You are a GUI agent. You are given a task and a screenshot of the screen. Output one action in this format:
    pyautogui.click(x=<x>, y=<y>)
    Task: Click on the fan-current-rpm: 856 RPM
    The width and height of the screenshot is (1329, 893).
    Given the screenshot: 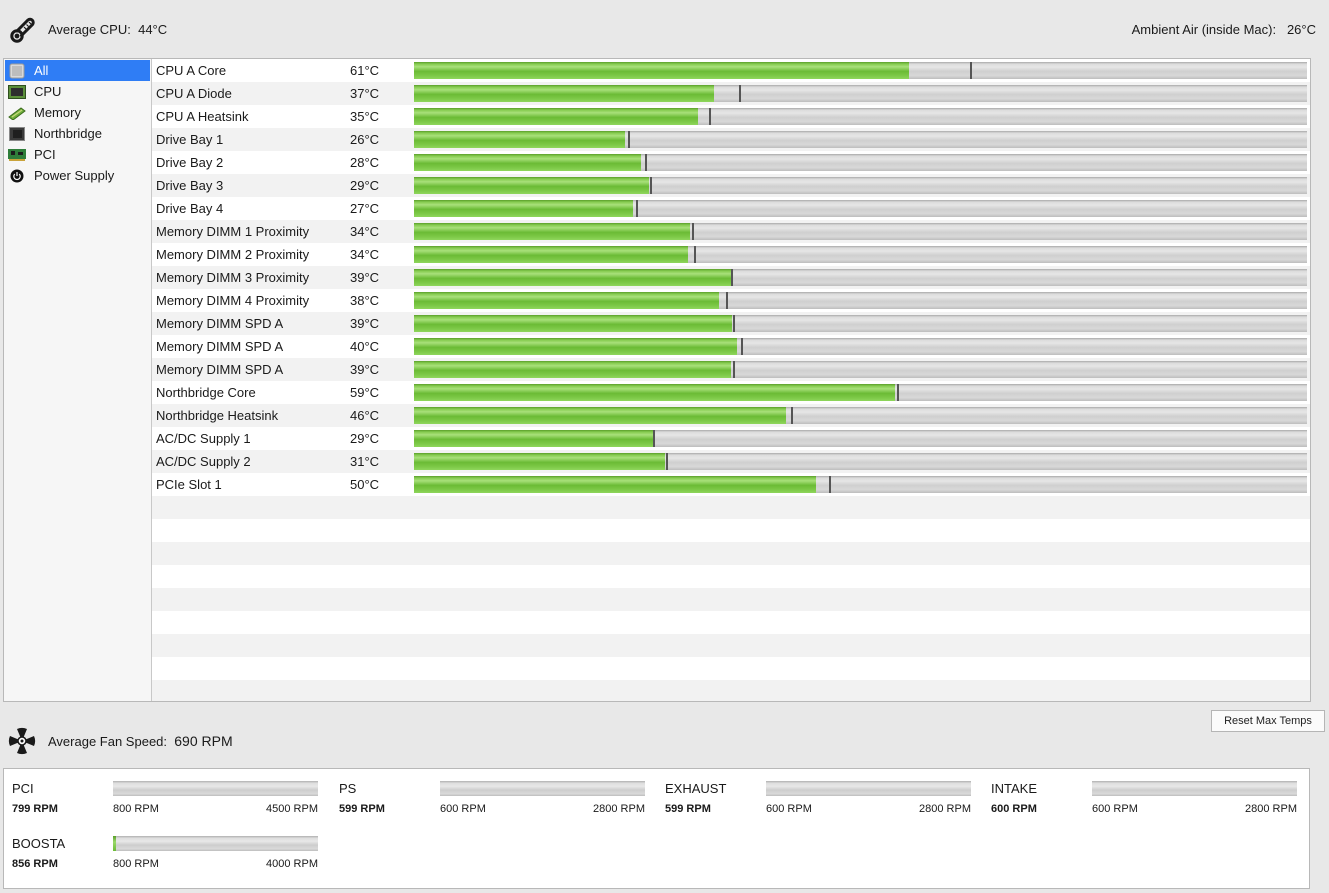 What is the action you would take?
    pyautogui.click(x=35, y=864)
    